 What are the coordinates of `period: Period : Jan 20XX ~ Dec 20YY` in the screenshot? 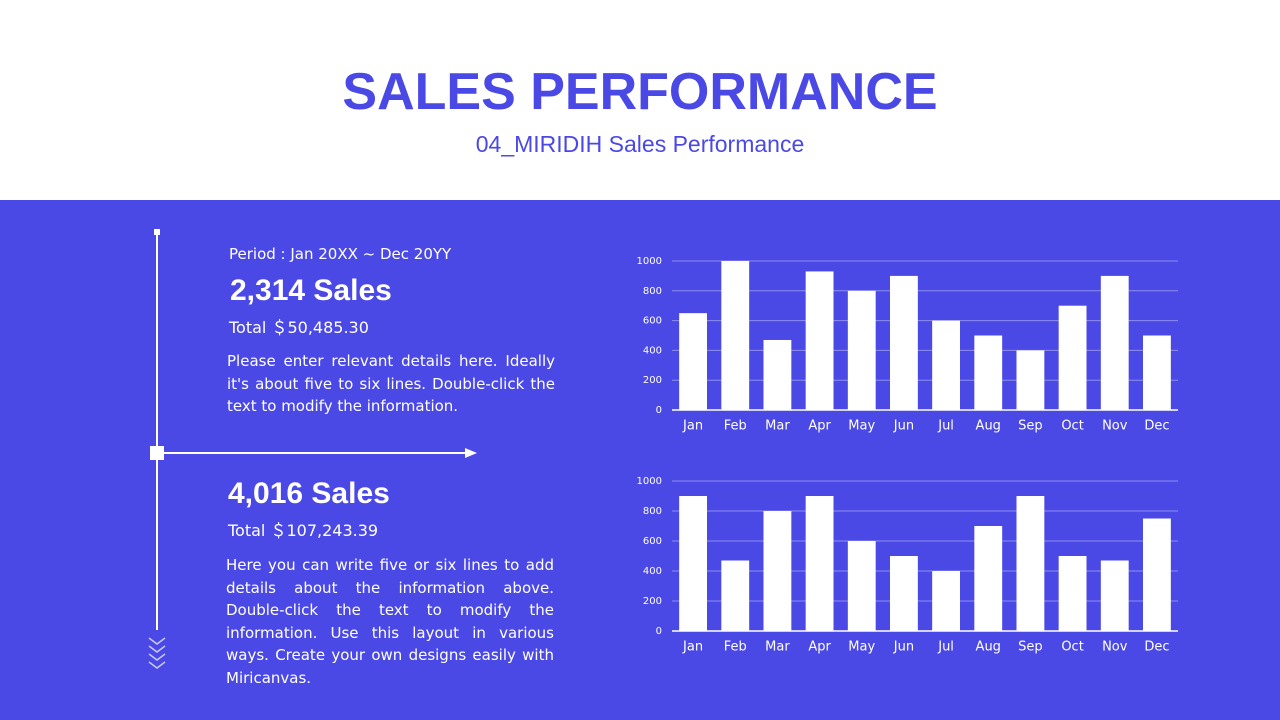 It's located at (340, 254).